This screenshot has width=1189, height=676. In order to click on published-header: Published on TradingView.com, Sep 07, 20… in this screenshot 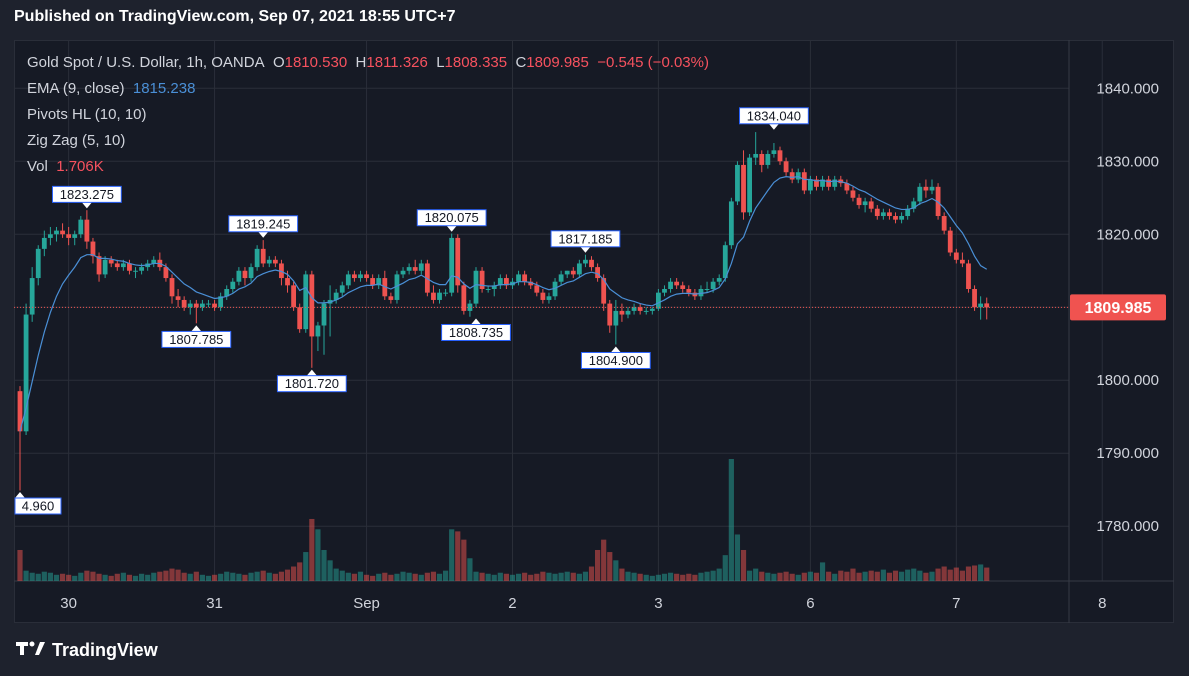, I will do `click(235, 16)`.